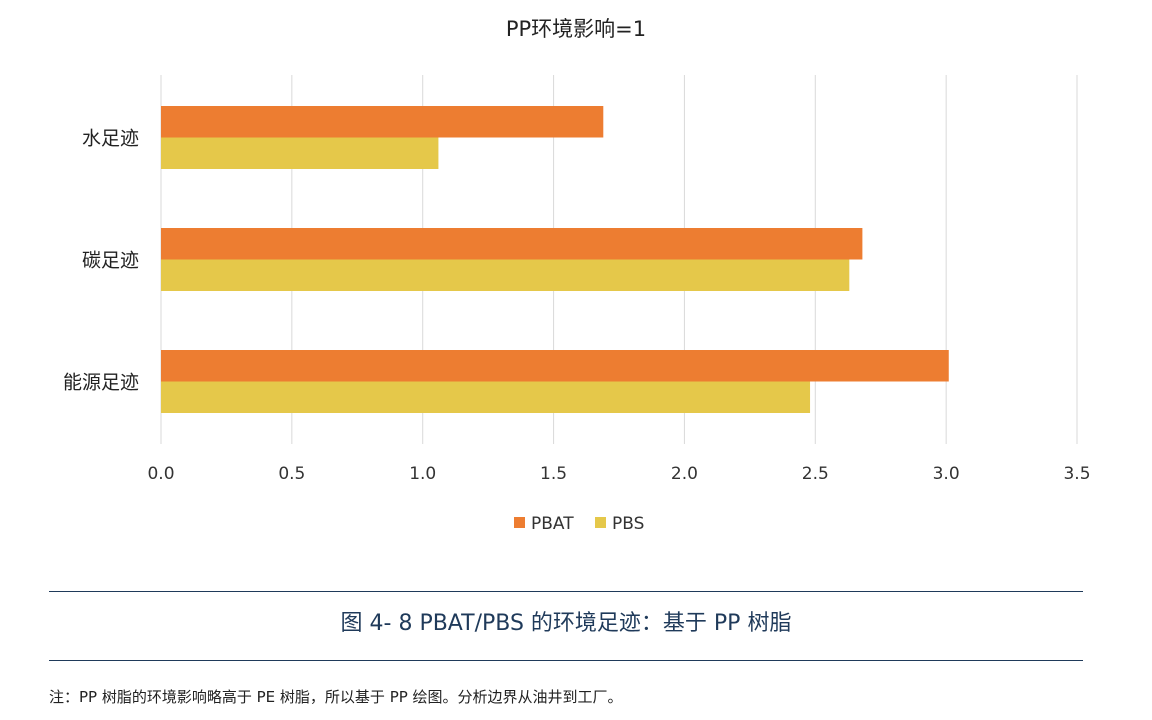 Image resolution: width=1152 pixels, height=720 pixels. What do you see at coordinates (291, 474) in the screenshot?
I see `x-tick-label: 0.5` at bounding box center [291, 474].